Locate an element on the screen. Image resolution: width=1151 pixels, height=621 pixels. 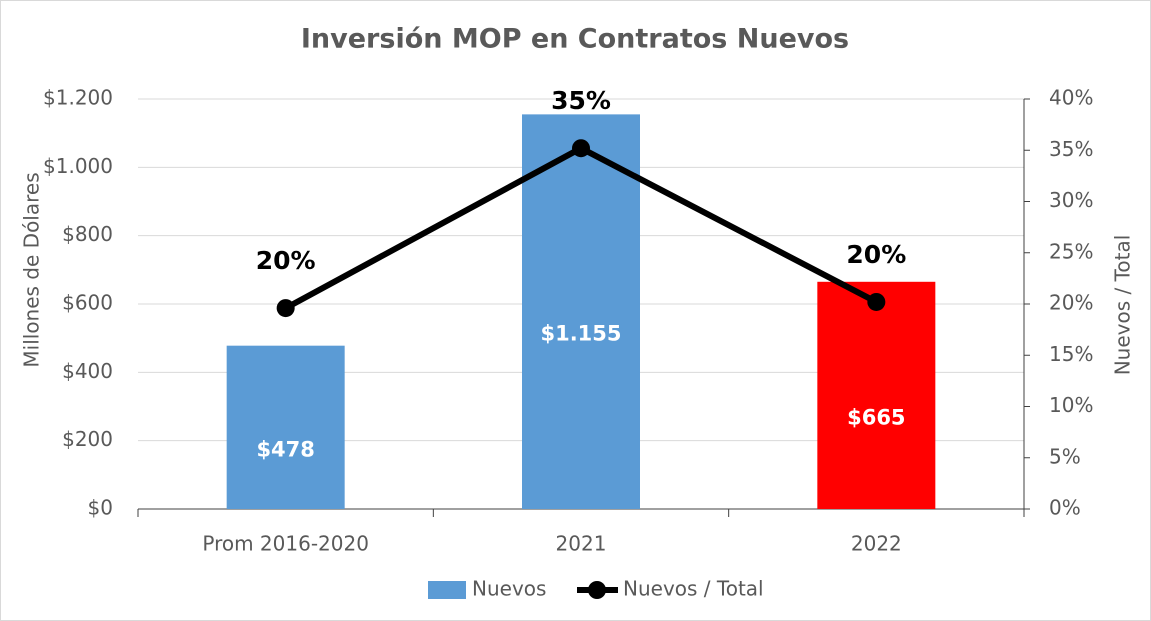
legend-marker is located at coordinates (597, 590).